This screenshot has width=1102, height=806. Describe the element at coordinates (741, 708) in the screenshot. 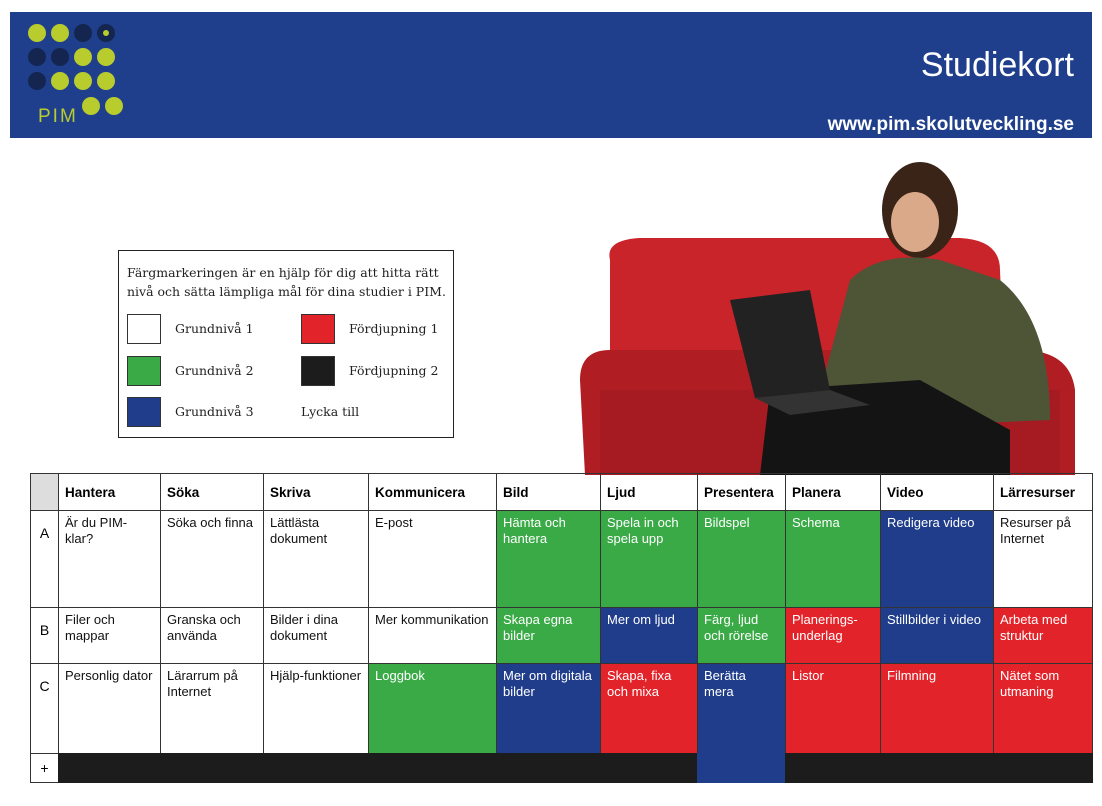

I see `course-cell: Berätta mera` at that location.